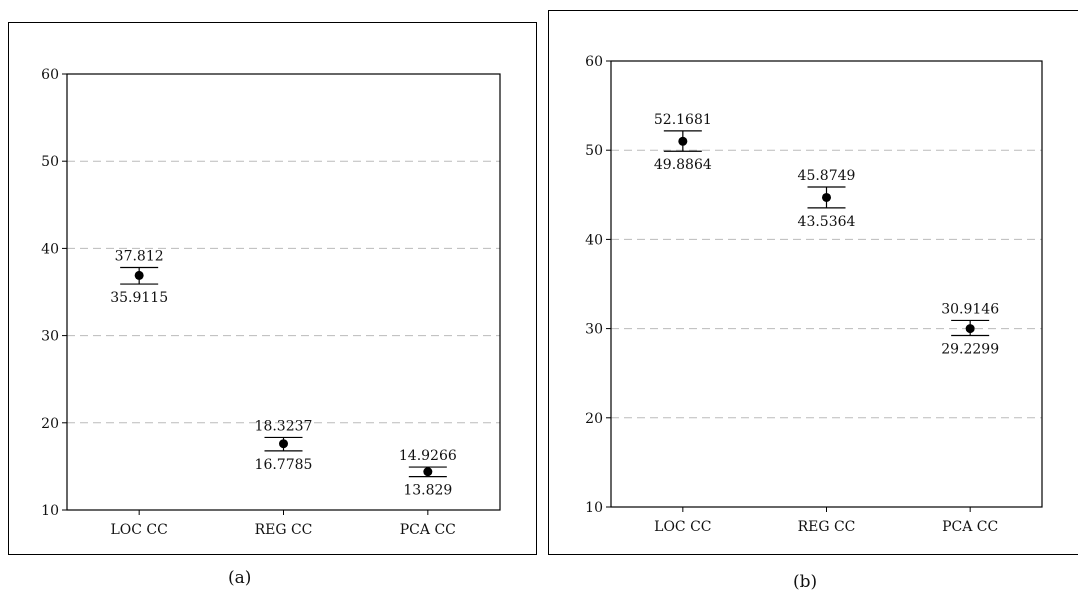  Describe the element at coordinates (139, 298) in the screenshot. I see `lower-bound-label: 35.9115` at that location.